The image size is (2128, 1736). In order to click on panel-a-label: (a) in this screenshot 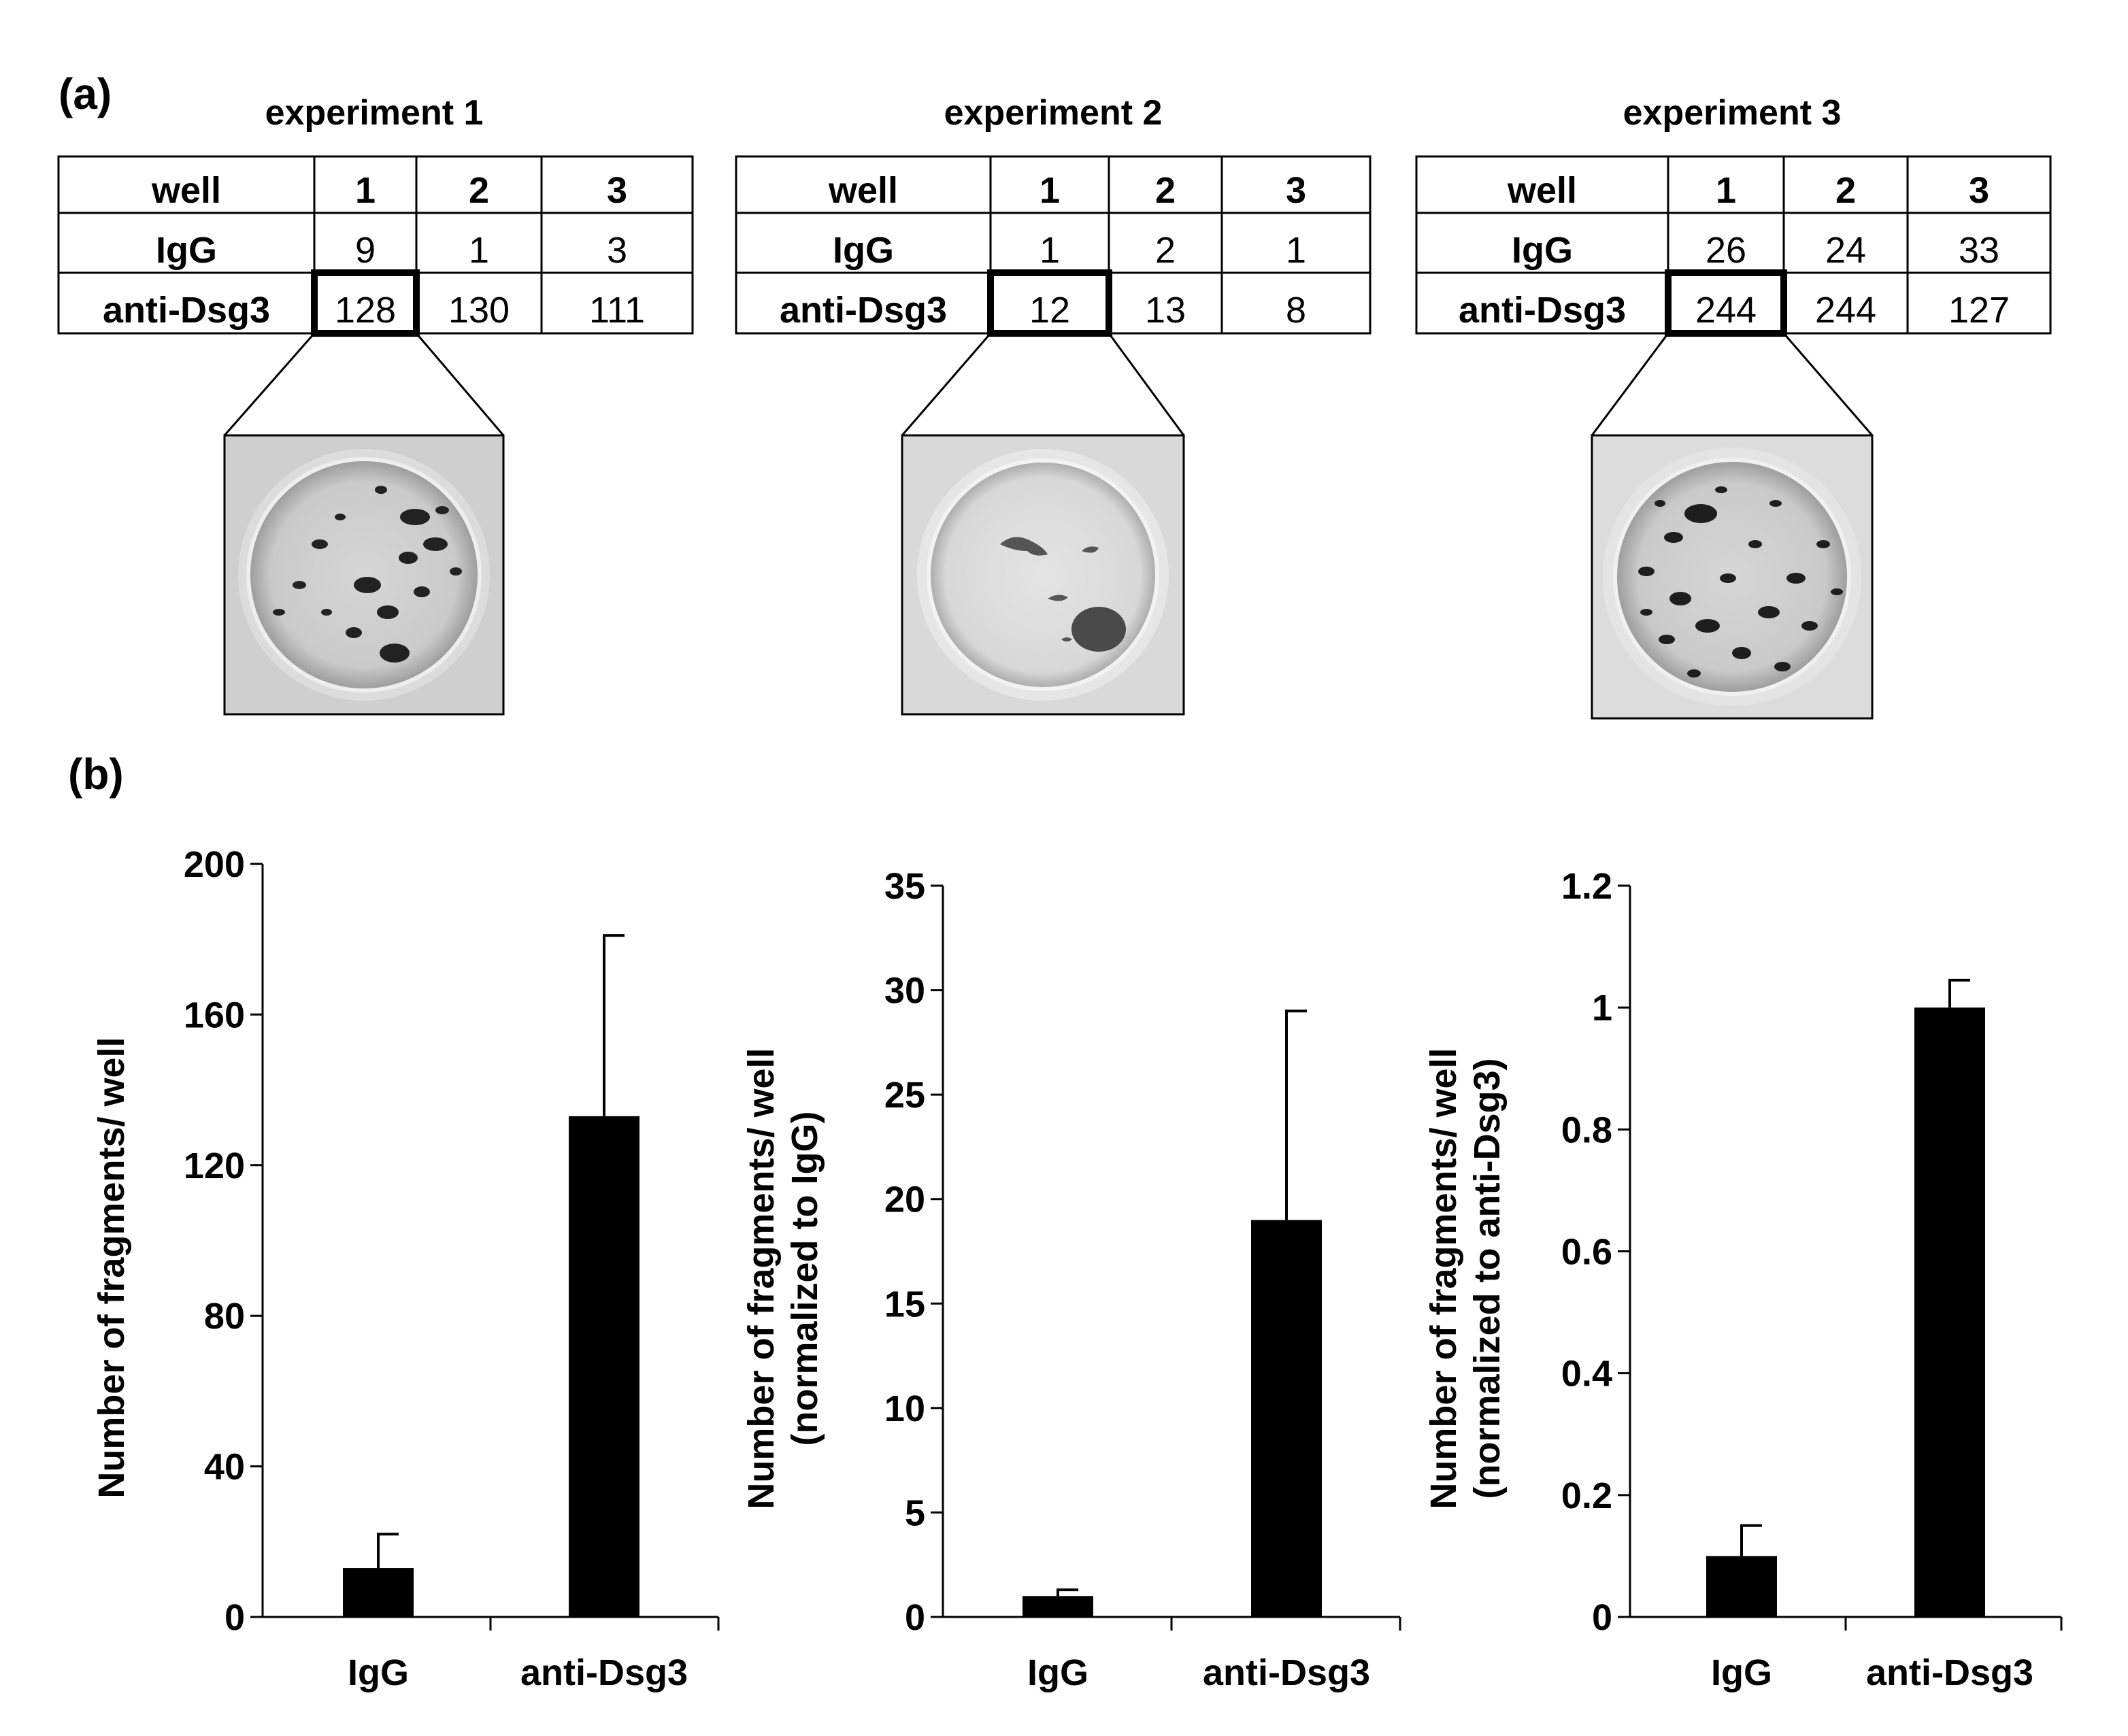, I will do `click(86, 93)`.